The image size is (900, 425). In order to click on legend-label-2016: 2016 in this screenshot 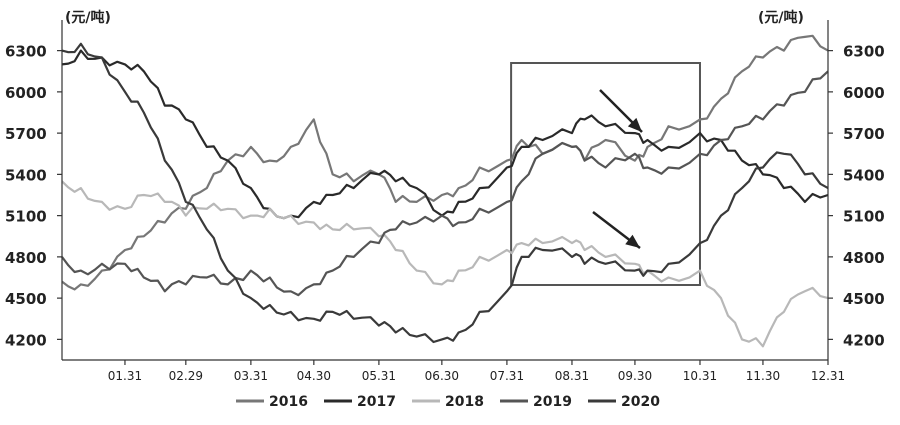, I will do `click(288, 402)`.